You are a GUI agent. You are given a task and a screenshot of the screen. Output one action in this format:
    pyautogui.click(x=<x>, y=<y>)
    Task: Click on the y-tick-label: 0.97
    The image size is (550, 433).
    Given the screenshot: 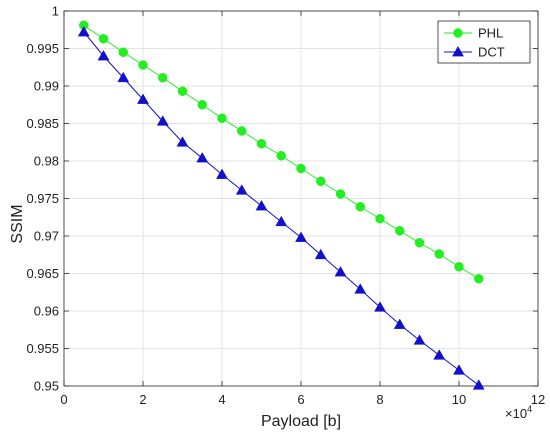 What is the action you would take?
    pyautogui.click(x=46, y=236)
    